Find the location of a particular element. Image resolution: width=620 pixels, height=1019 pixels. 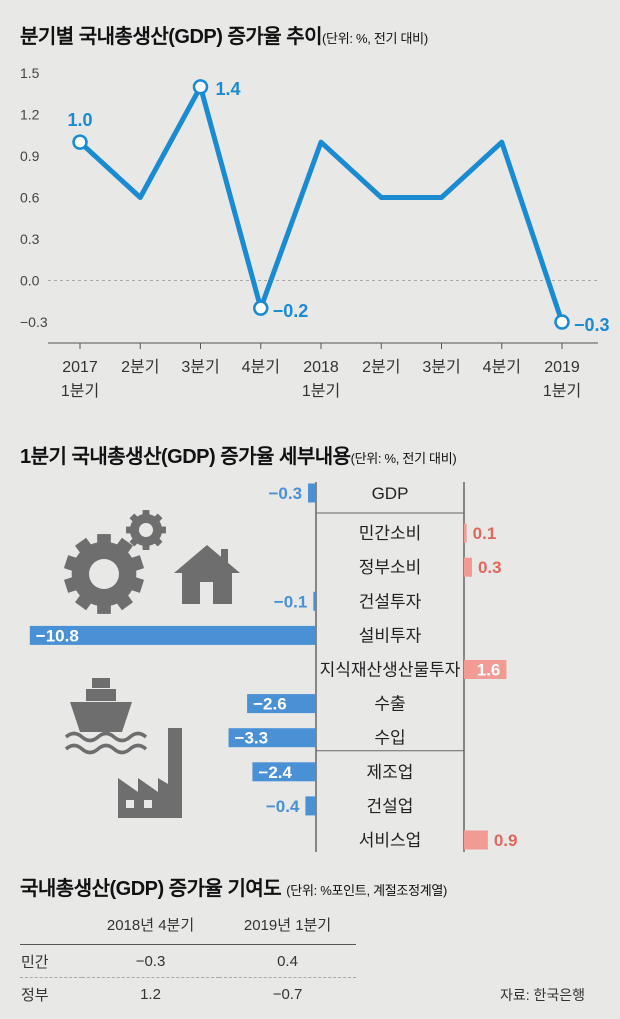

table-row: 정부 1.2 −0.7 is located at coordinates (188, 994).